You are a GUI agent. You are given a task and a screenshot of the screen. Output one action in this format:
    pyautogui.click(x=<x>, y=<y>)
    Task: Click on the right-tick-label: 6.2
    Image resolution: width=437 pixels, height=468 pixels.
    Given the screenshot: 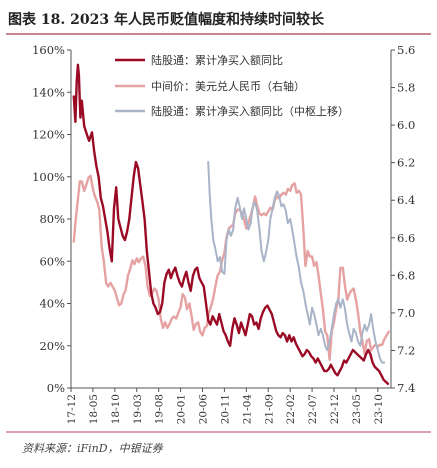 What is the action you would take?
    pyautogui.click(x=406, y=163)
    